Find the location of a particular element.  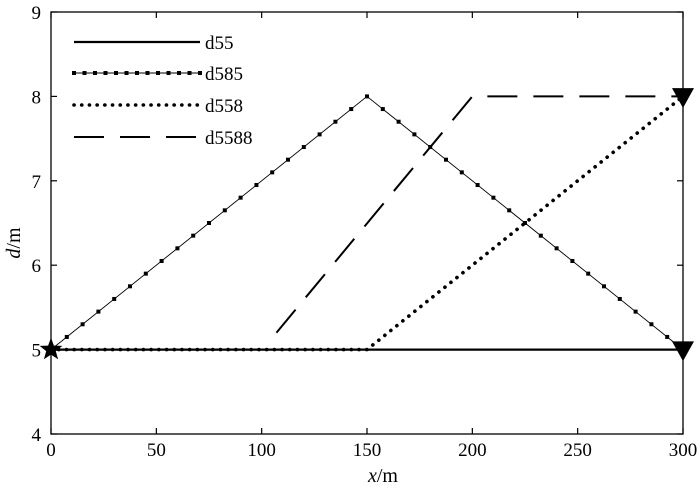

x-axis-label-unit: /m is located at coordinates (388, 476).